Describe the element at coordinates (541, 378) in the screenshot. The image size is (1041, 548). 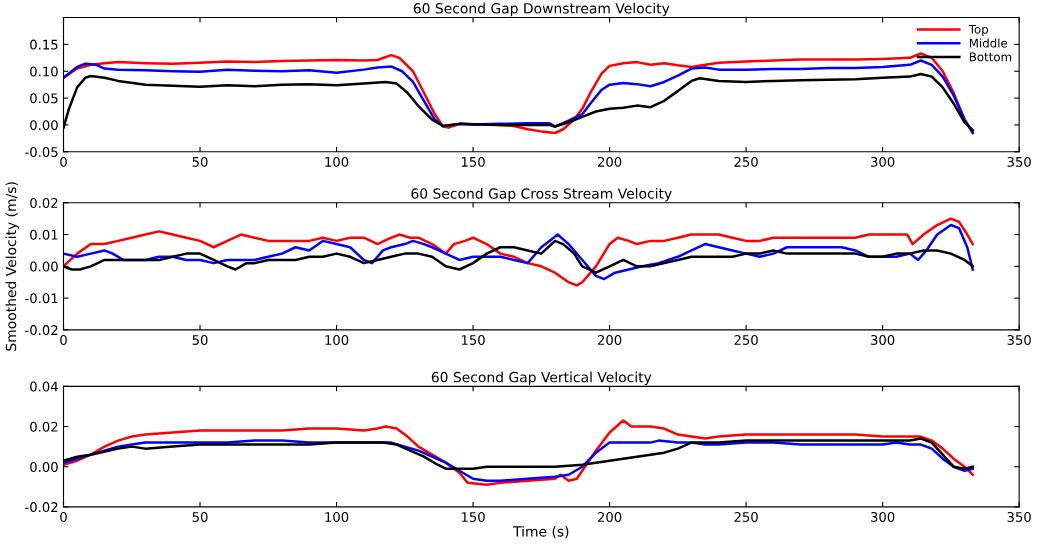
I see `chart-title: 60 Second Gap Vertical Velocity` at that location.